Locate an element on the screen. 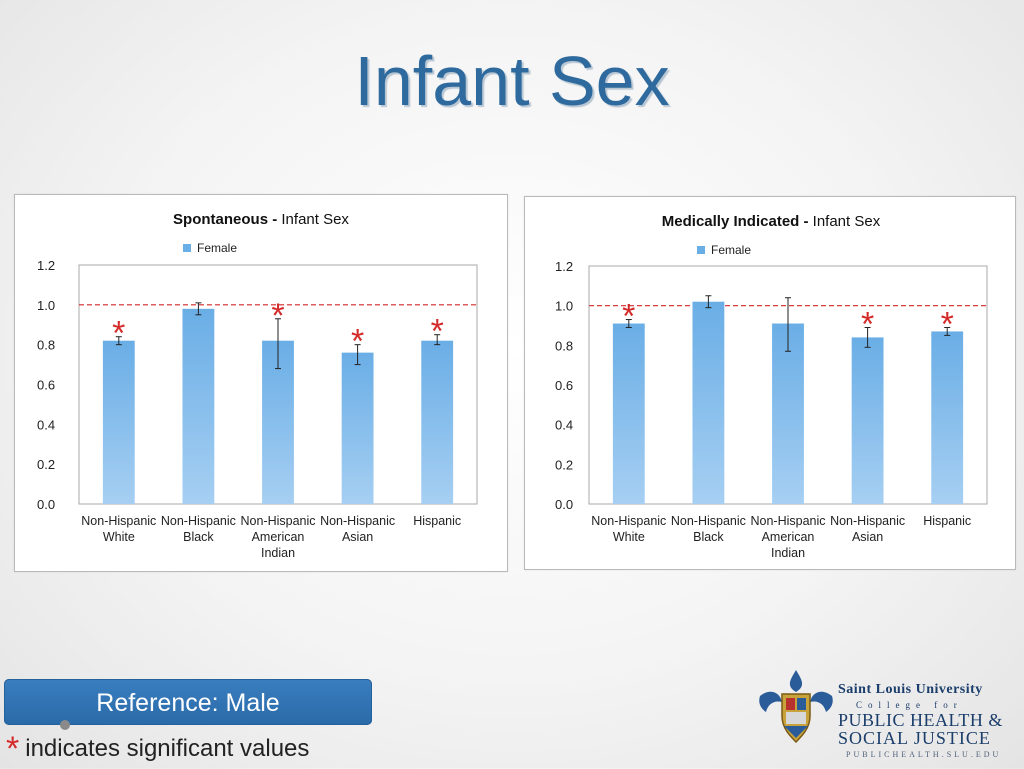  logo-website: PUBLICHEALTH.SLU.EDU is located at coordinates (924, 754).